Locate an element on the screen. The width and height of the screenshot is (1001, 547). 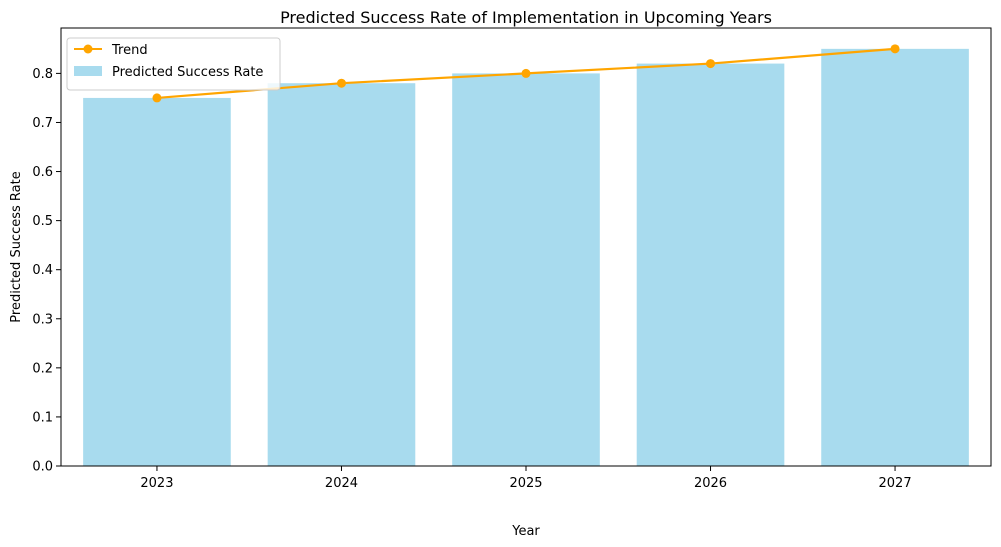
x-axis-title: Year is located at coordinates (525, 531).